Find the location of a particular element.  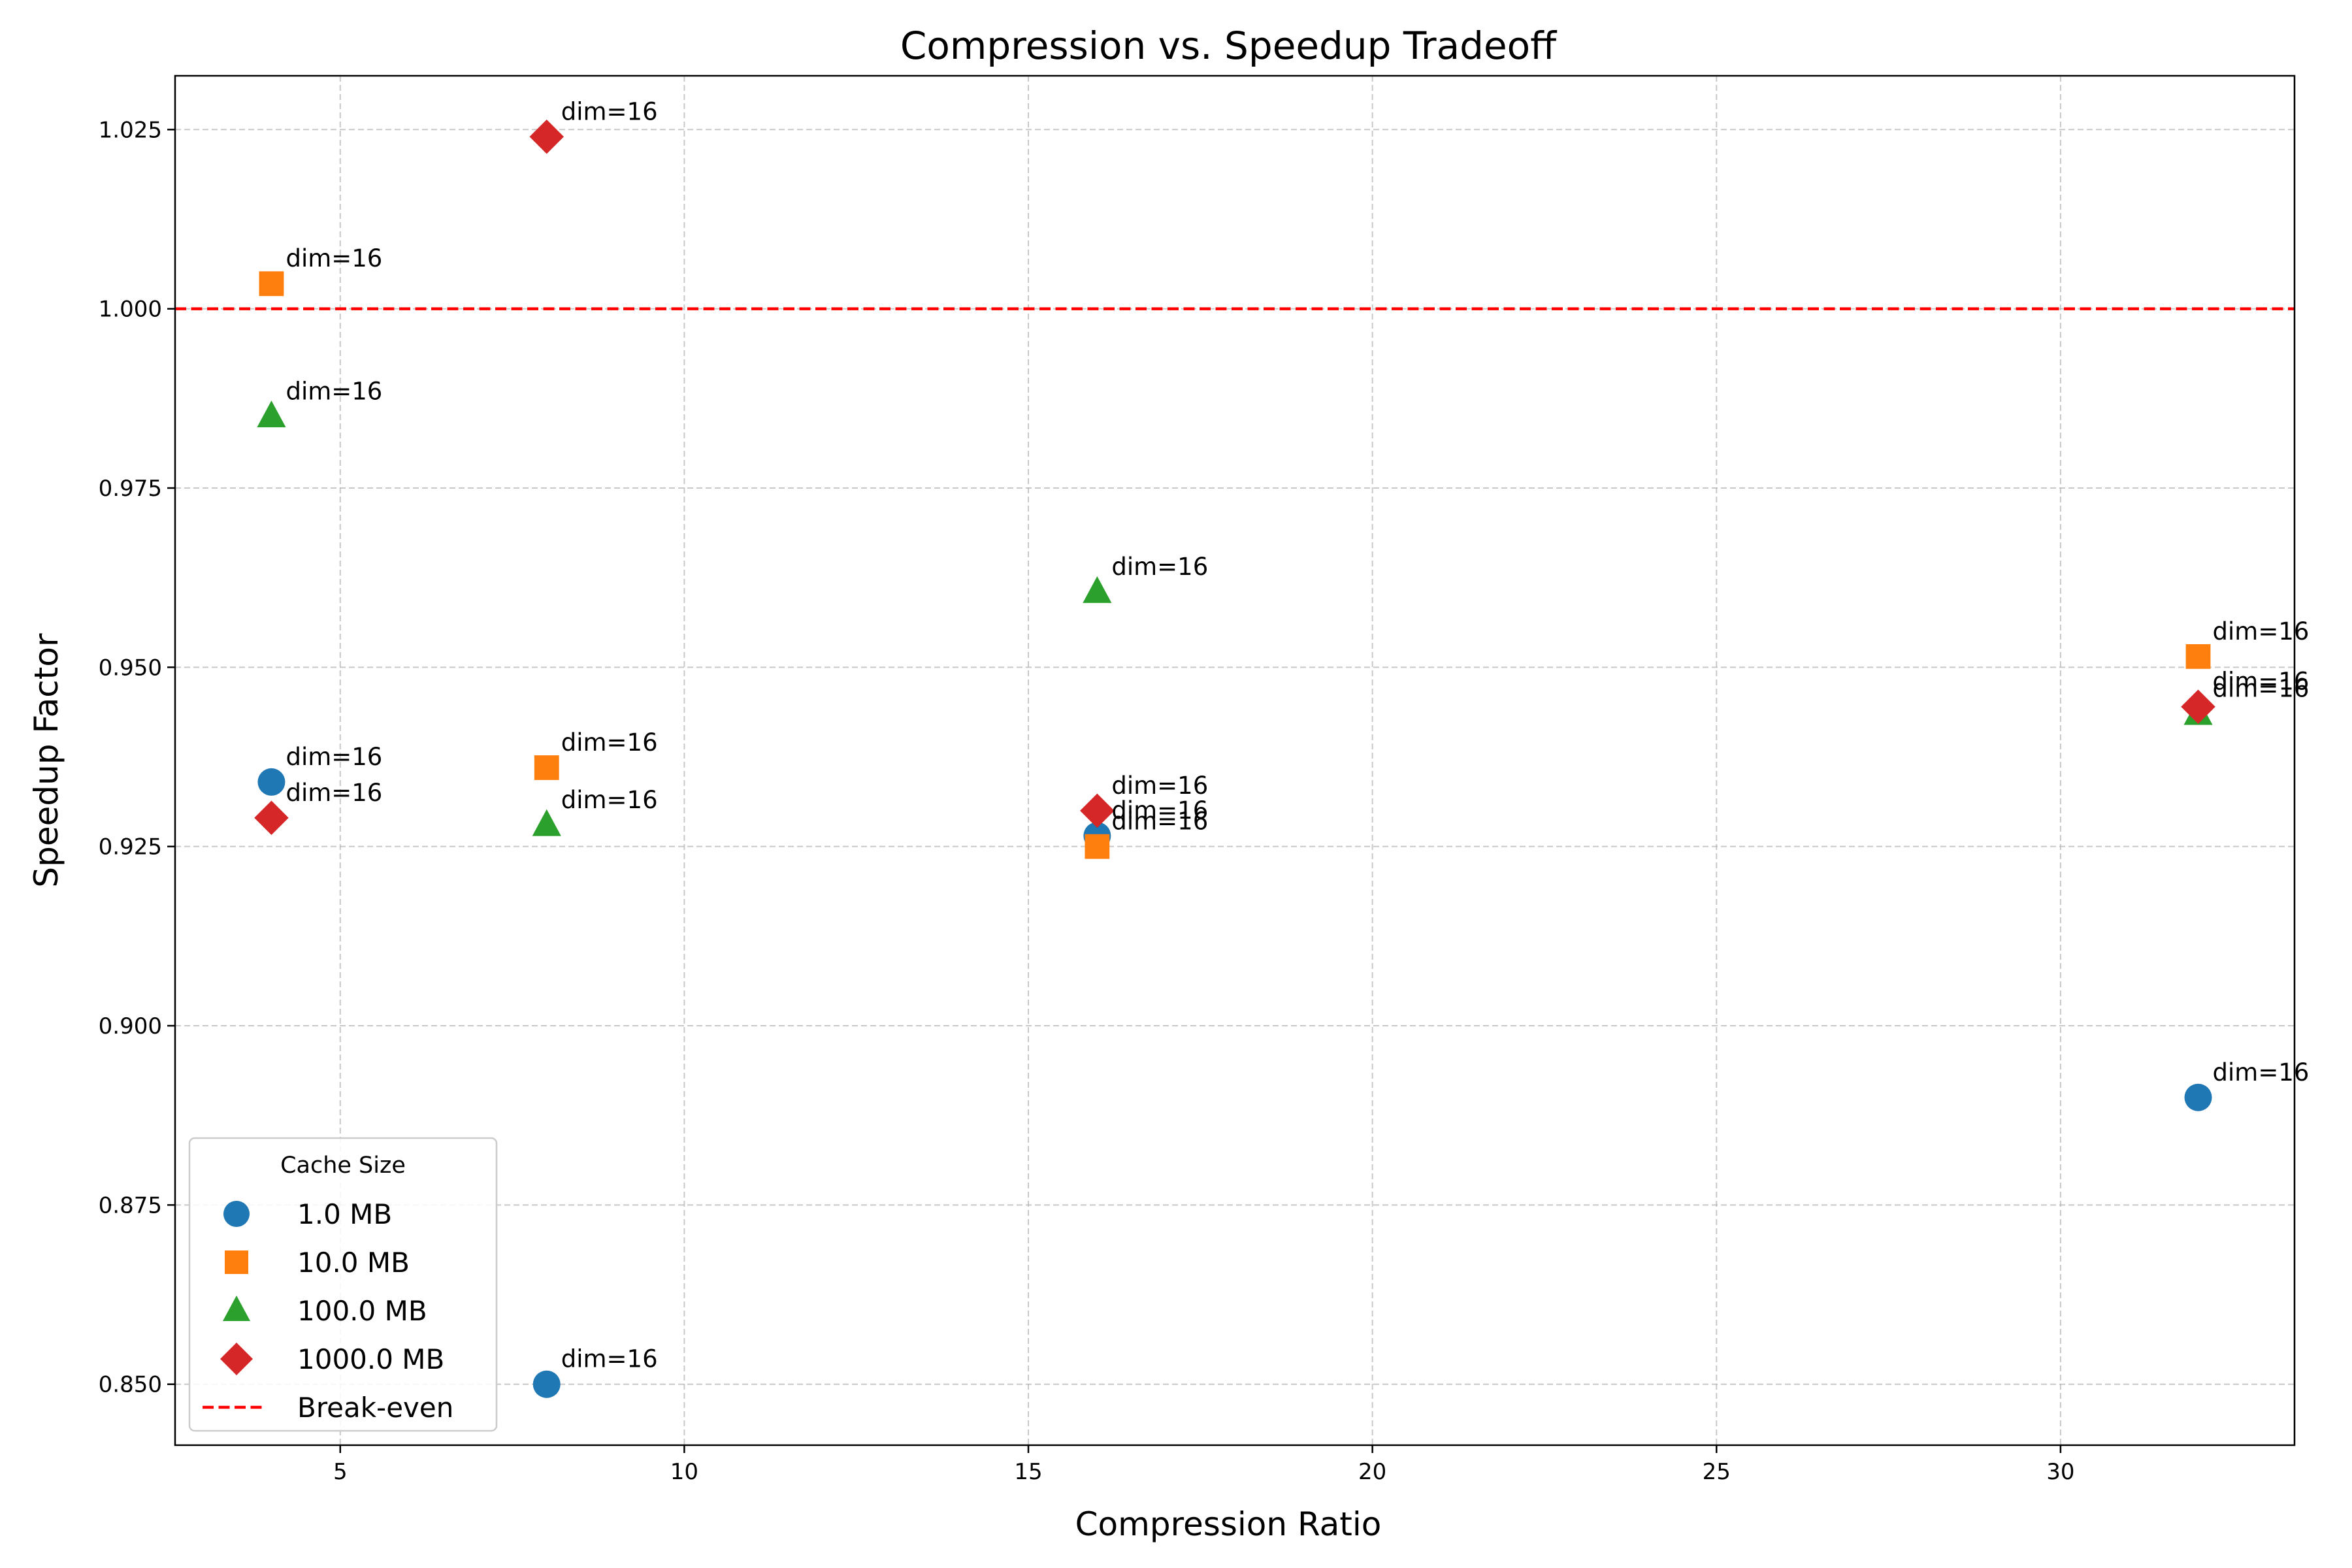

y-axis-ticks: 0.850 0.875 0.900 0.925 0.950 0.975 1.000 1.025 is located at coordinates (137, 757).